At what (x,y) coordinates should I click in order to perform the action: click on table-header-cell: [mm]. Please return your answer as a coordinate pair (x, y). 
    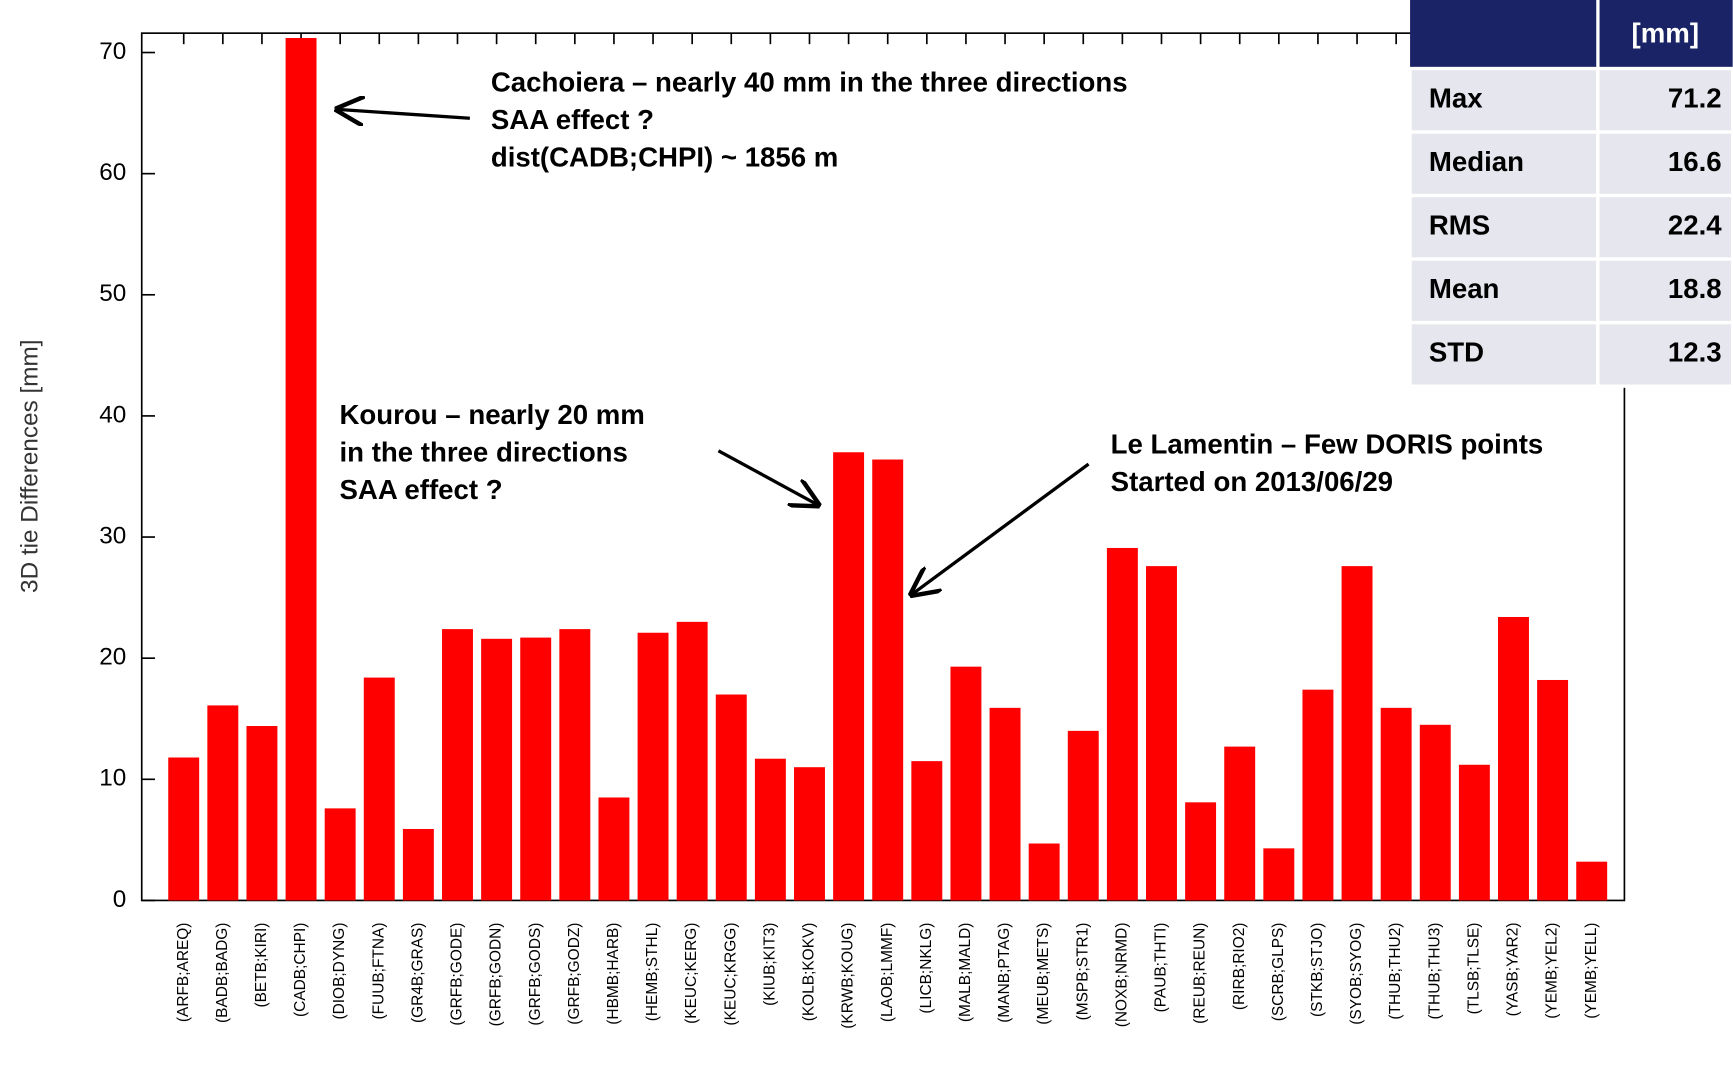
    Looking at the image, I should click on (1666, 33).